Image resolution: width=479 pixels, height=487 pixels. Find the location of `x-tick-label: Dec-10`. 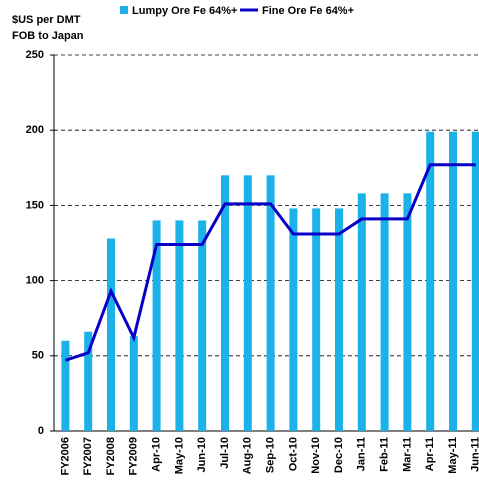

x-tick-label: Dec-10 is located at coordinates (339, 455).